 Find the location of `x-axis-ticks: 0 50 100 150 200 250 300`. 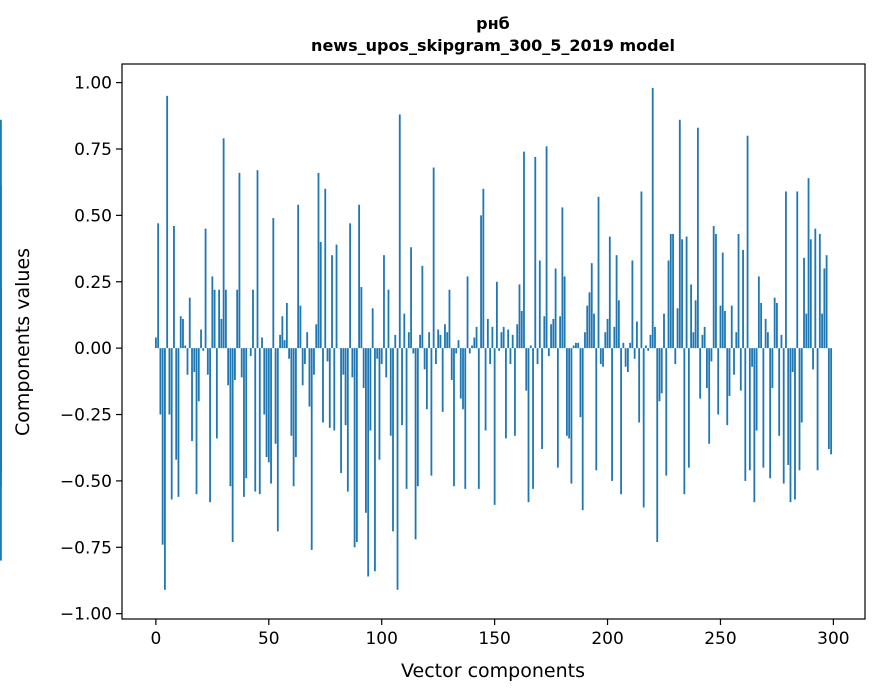

x-axis-ticks: 0 50 100 150 200 250 300 is located at coordinates (500, 634).